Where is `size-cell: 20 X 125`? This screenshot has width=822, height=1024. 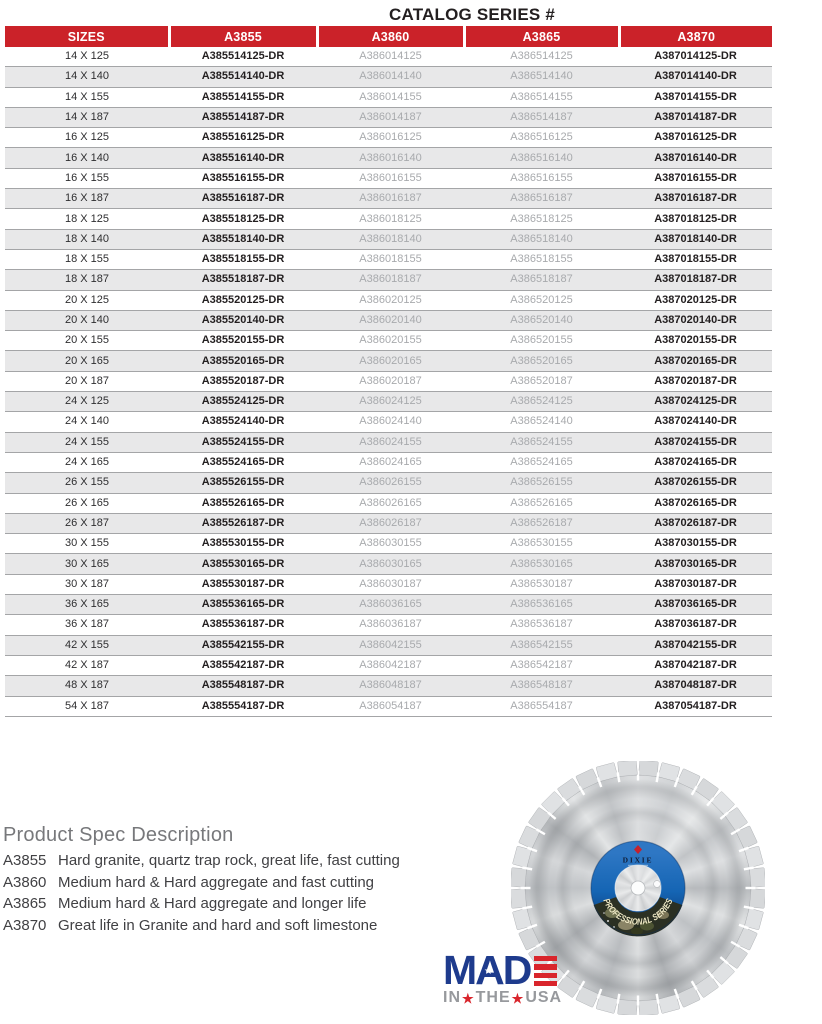 size-cell: 20 X 125 is located at coordinates (87, 300).